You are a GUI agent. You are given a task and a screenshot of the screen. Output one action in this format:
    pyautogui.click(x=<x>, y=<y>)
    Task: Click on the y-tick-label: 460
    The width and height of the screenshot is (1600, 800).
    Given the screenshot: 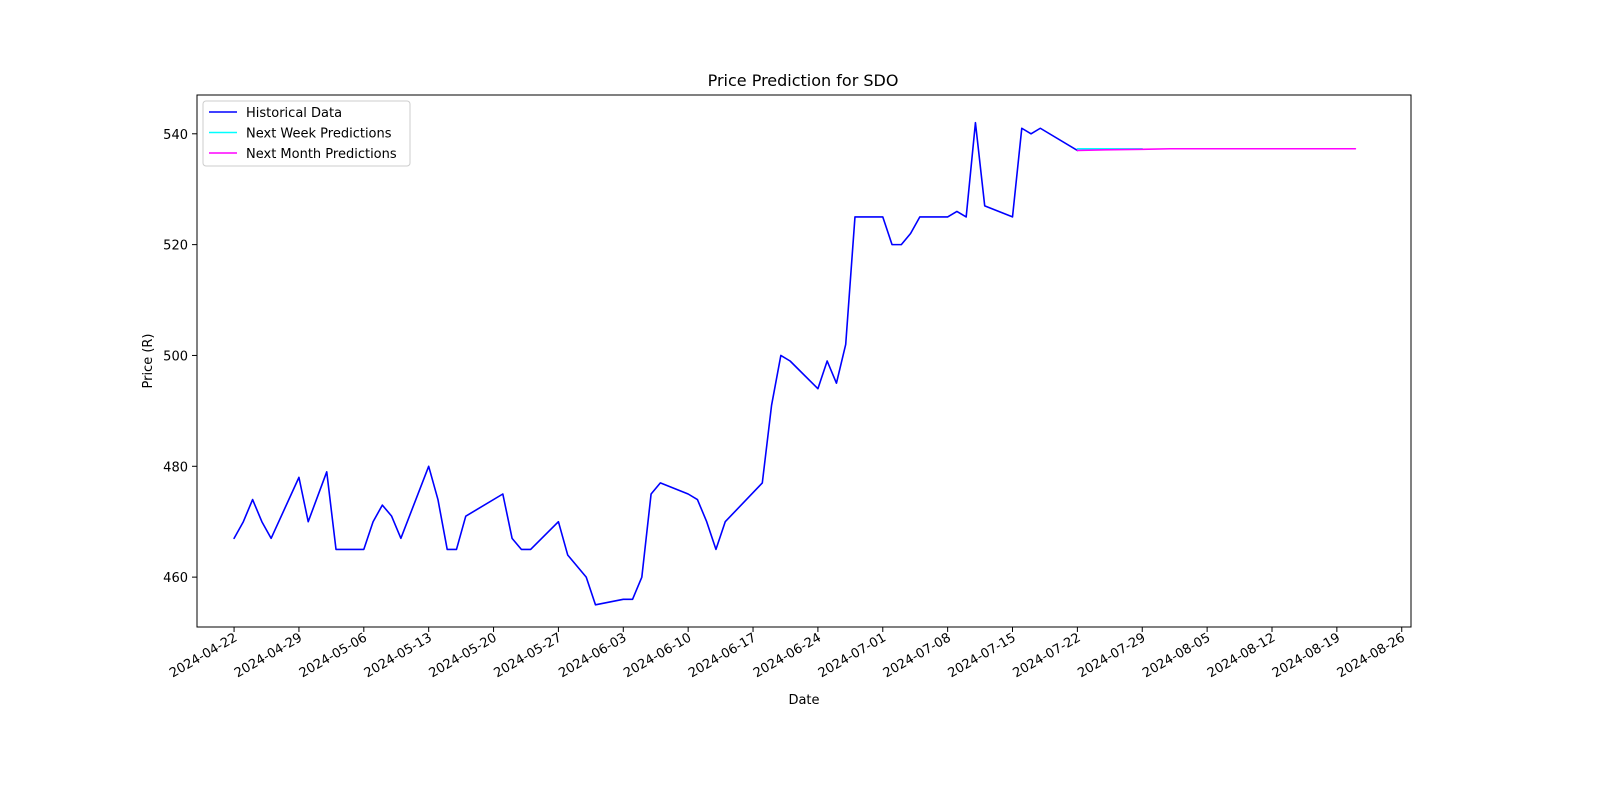 What is the action you would take?
    pyautogui.click(x=175, y=578)
    